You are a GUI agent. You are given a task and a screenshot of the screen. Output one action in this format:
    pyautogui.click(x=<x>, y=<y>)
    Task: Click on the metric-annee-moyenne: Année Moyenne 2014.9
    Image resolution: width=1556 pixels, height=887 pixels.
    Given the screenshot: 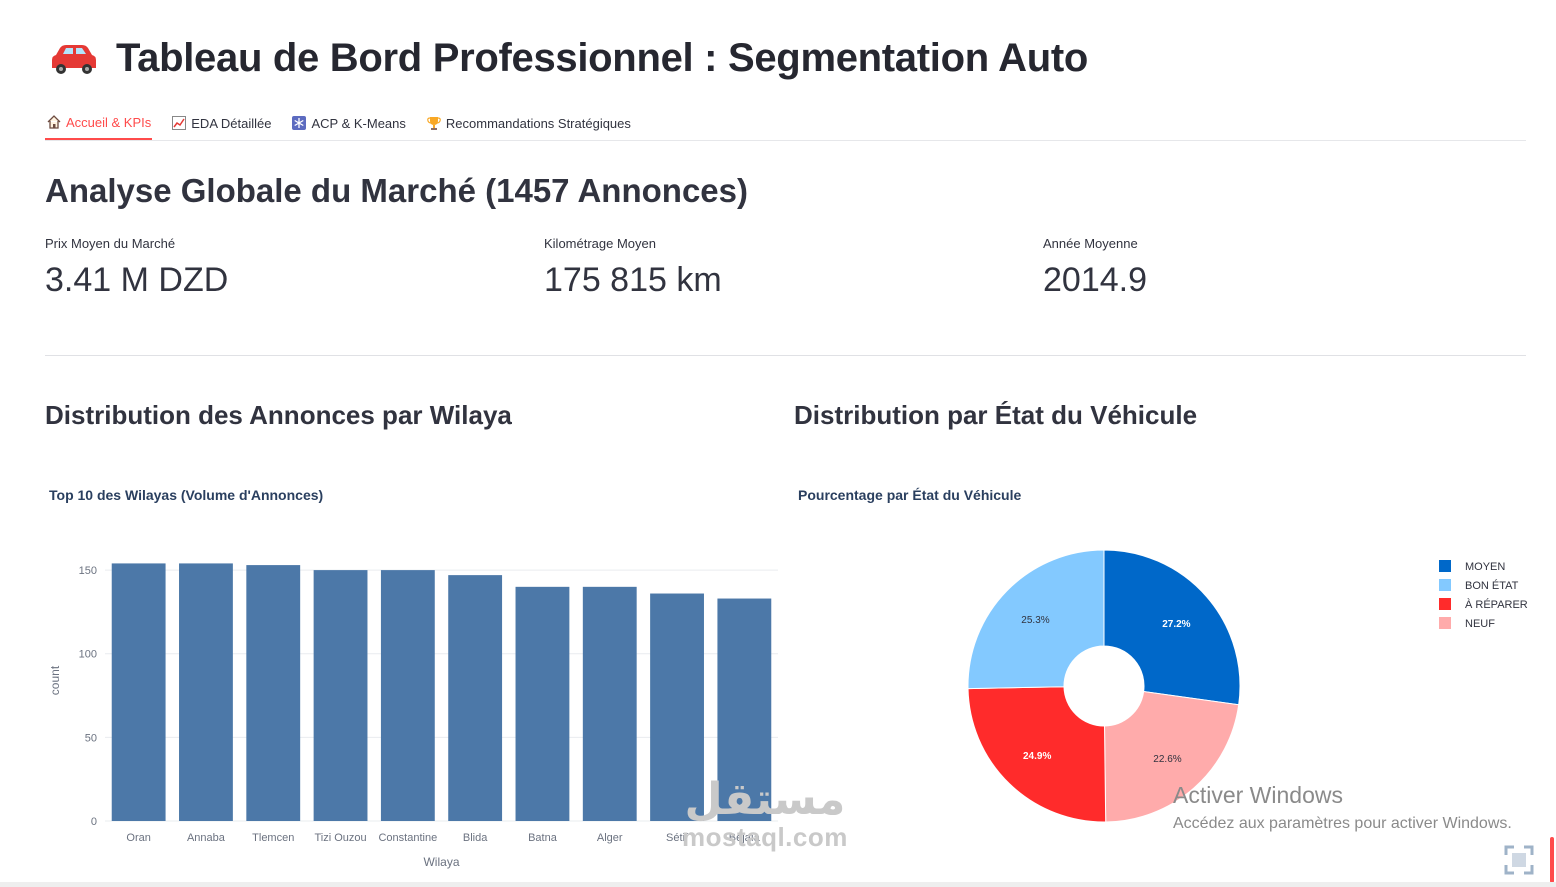 What is the action you would take?
    pyautogui.click(x=1095, y=268)
    